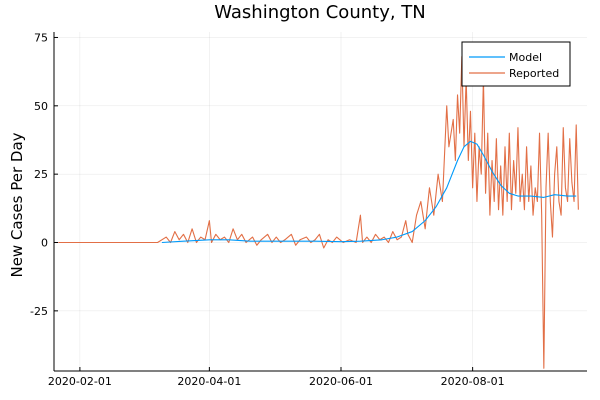 Image resolution: width=600 pixels, height=400 pixels. Describe the element at coordinates (41, 37) in the screenshot. I see `y-tick-label: 75` at that location.